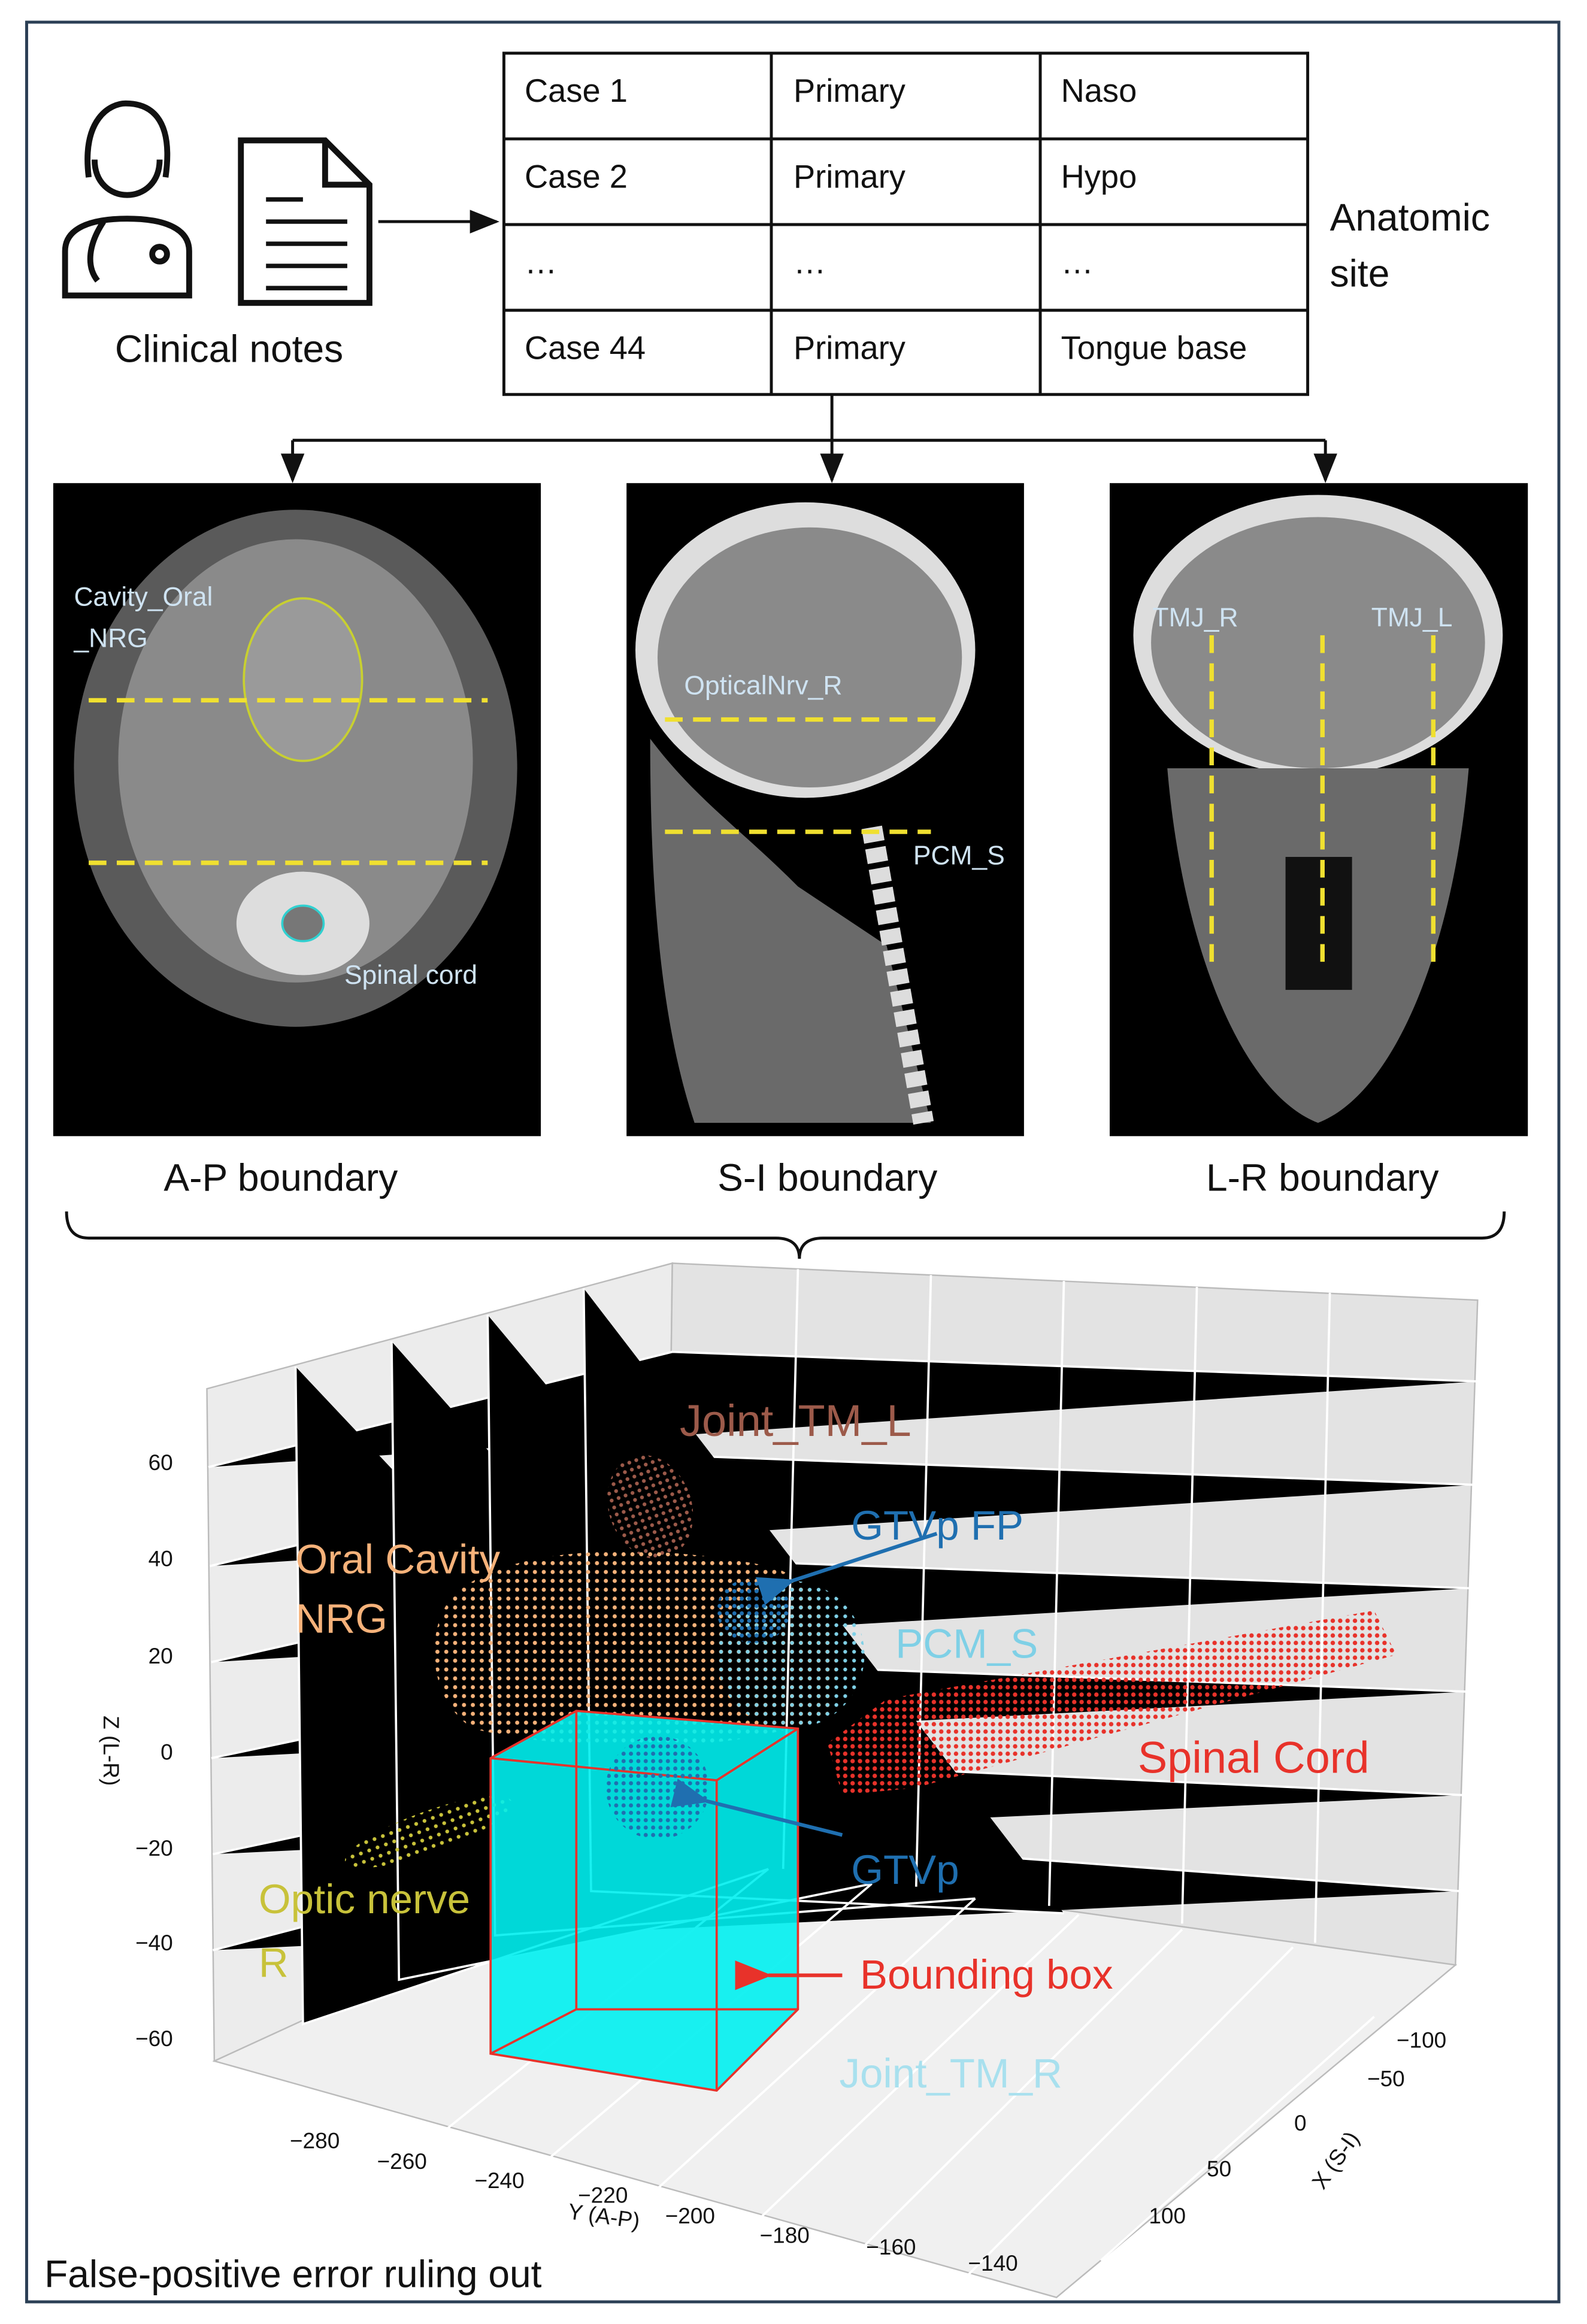  What do you see at coordinates (293, 2273) in the screenshot?
I see `footer: False-positive error ruling out` at bounding box center [293, 2273].